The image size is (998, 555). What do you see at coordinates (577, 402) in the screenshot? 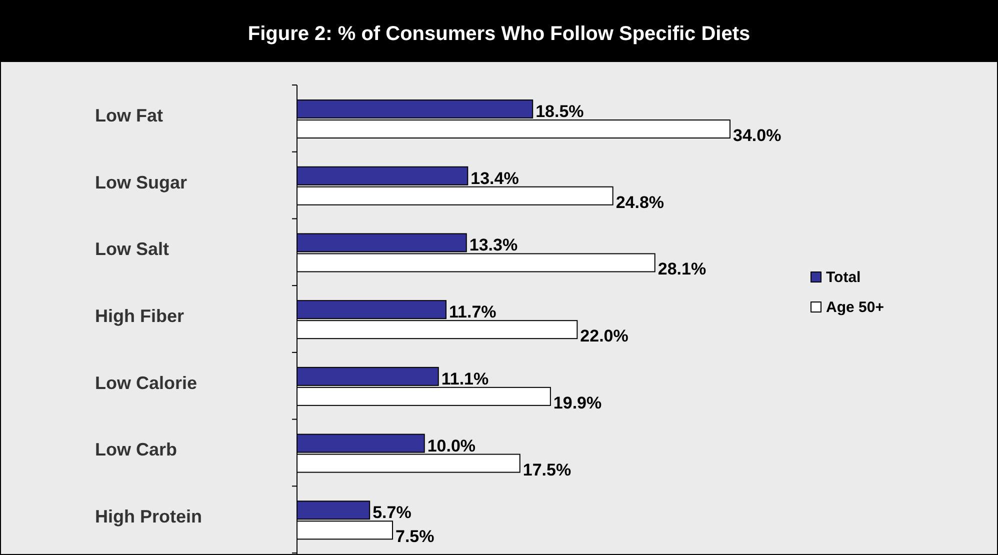
I see `data-label: 19.9%` at bounding box center [577, 402].